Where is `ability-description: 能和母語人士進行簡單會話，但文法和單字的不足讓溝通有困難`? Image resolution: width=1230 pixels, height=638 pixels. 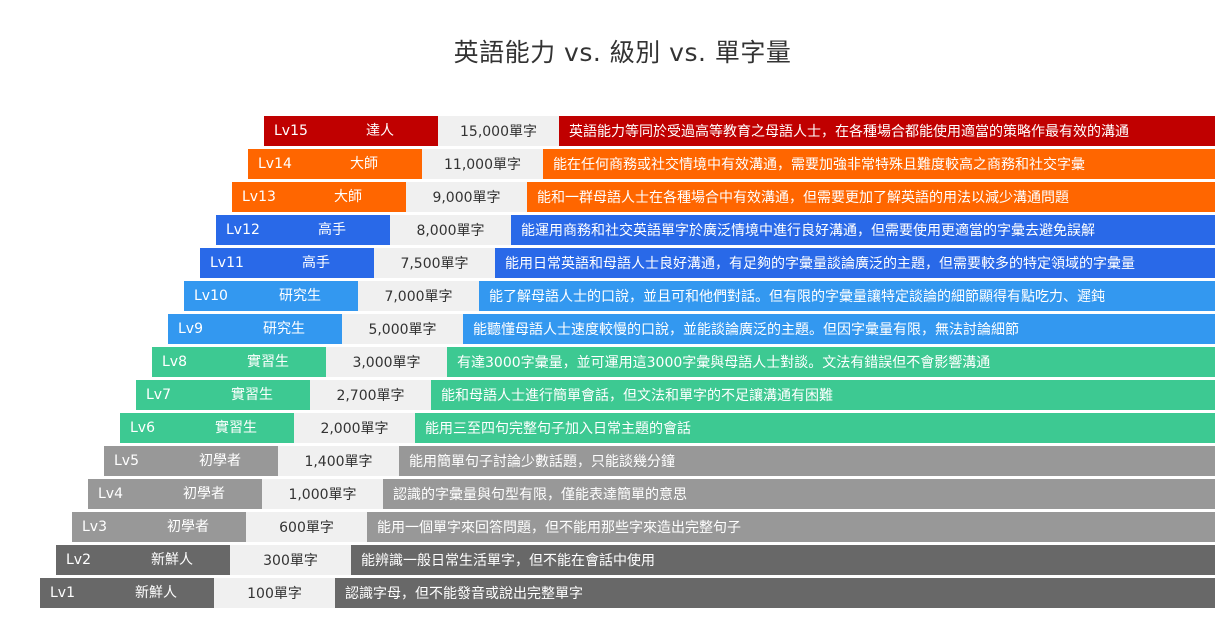 ability-description: 能和母語人士進行簡單會話，但文法和單字的不足讓溝通有困難 is located at coordinates (823, 395).